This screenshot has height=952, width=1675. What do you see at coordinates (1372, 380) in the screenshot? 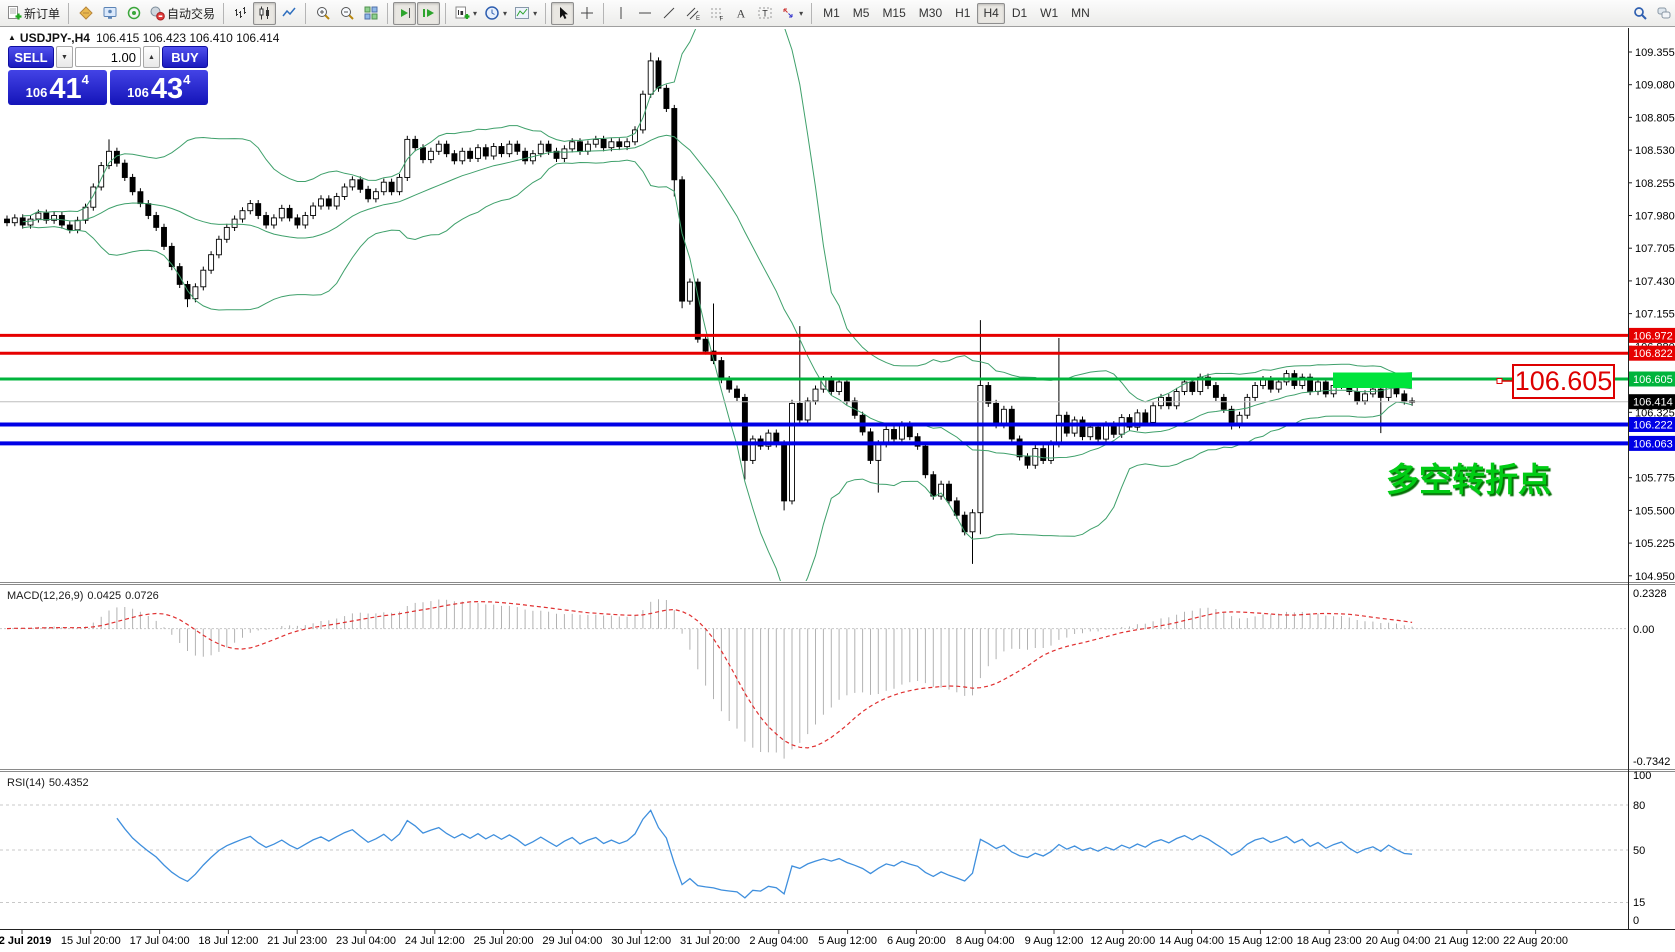
I see `supply-zone-rect` at bounding box center [1372, 380].